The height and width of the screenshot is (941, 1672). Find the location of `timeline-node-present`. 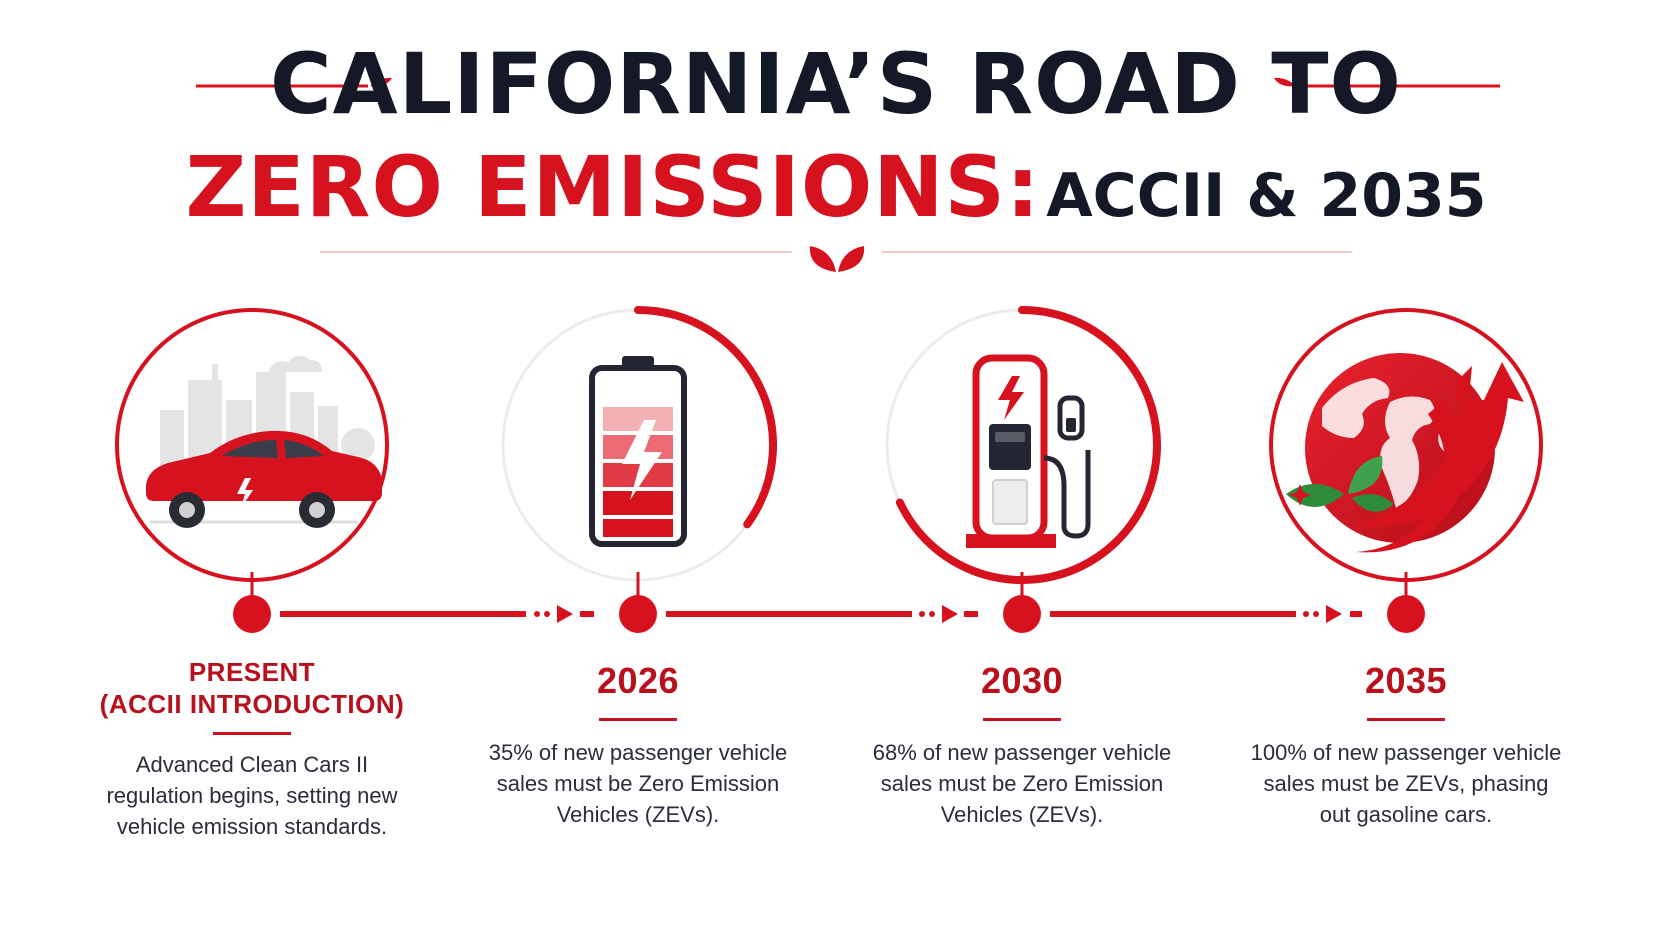

timeline-node-present is located at coordinates (252, 614).